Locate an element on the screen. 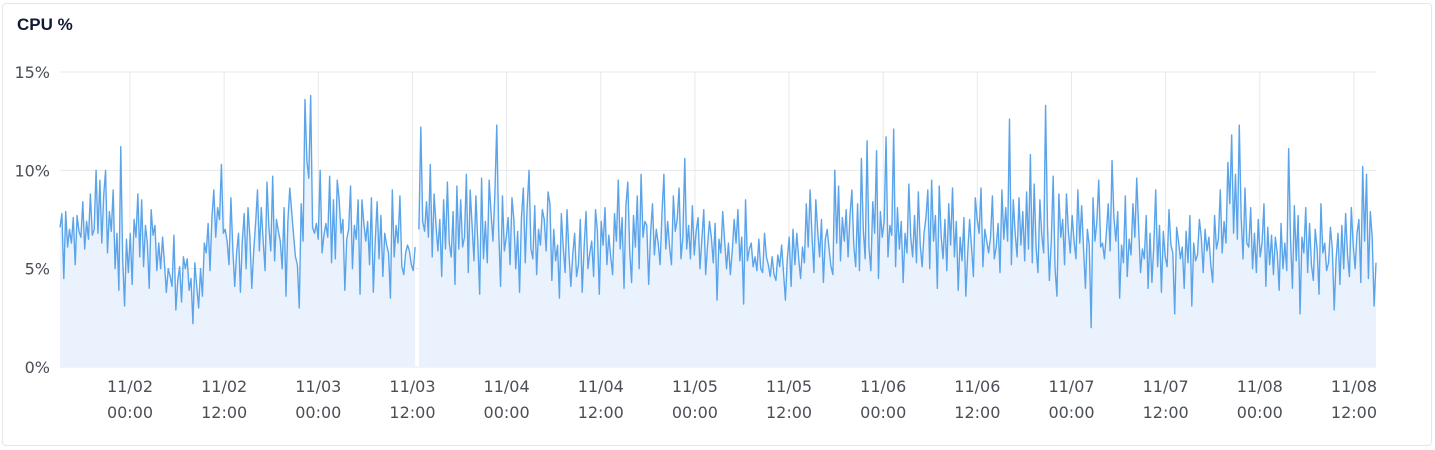  y-axis: 0% 5% 10% 15% is located at coordinates (32, 220).